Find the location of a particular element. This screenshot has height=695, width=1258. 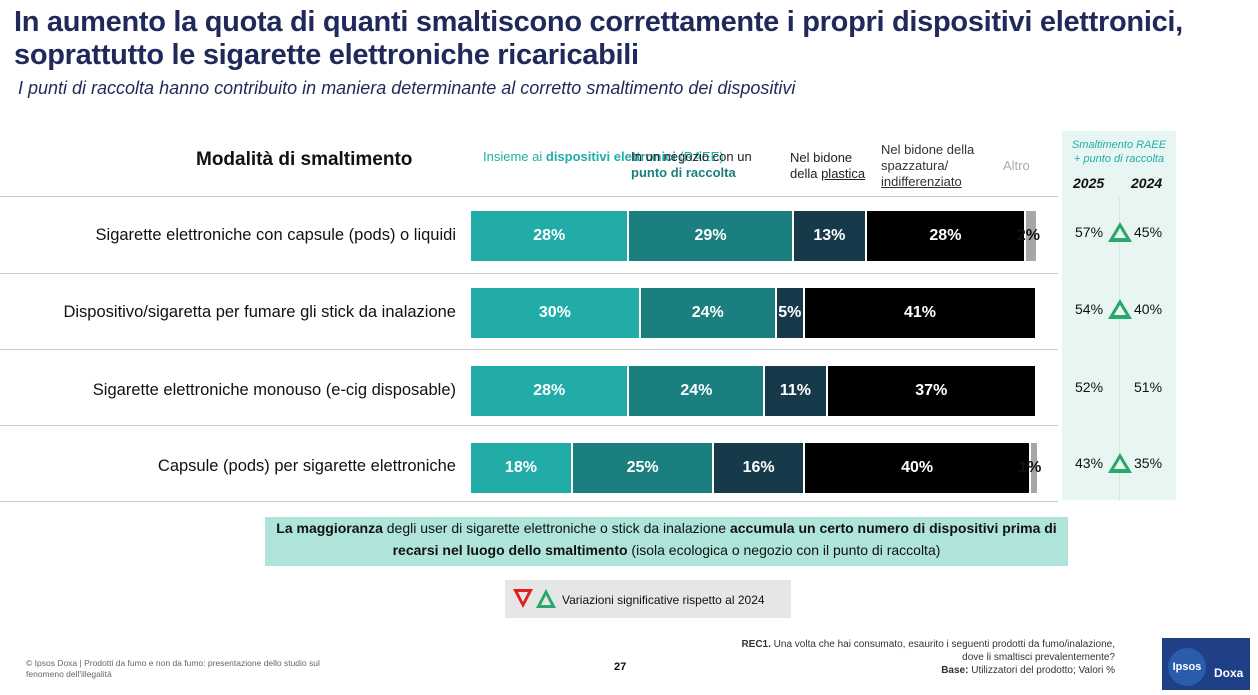

data-label: 30% is located at coordinates (554, 312).